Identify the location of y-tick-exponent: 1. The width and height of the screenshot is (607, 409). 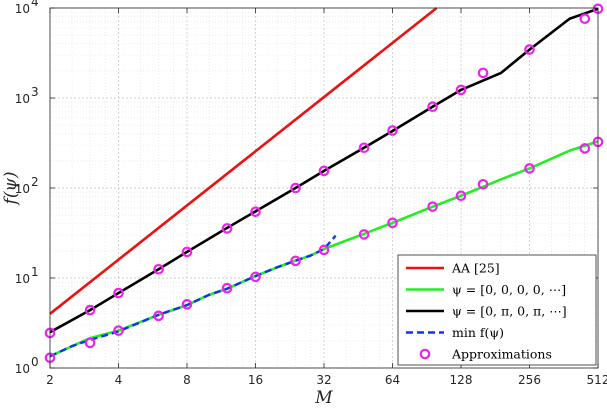
(35, 272).